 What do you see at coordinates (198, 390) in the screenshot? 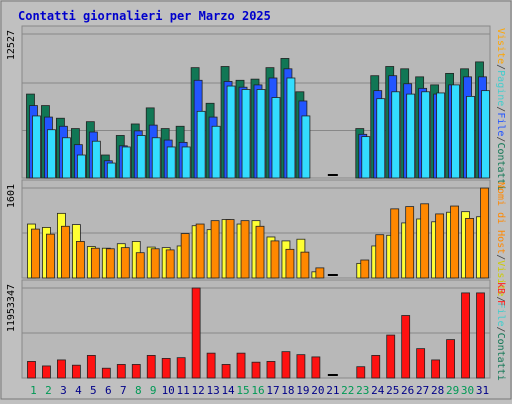
I see `x-tick-label-day-12: 12` at bounding box center [198, 390].